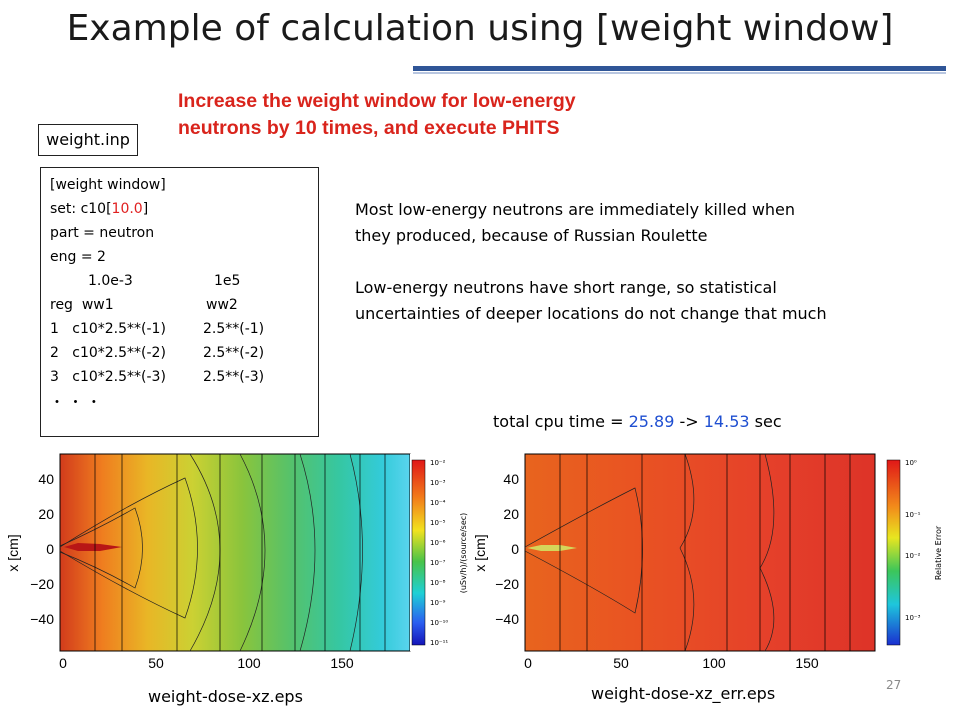  Describe the element at coordinates (127, 209) in the screenshot. I see `code-highlight: 10.0` at that location.